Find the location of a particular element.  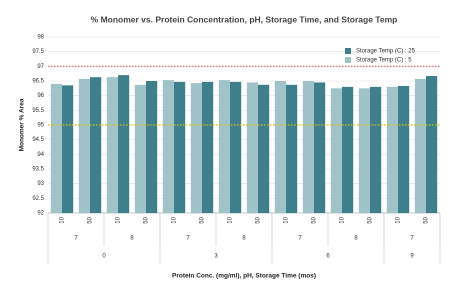

y-tick-label: 92 is located at coordinates (40, 214).